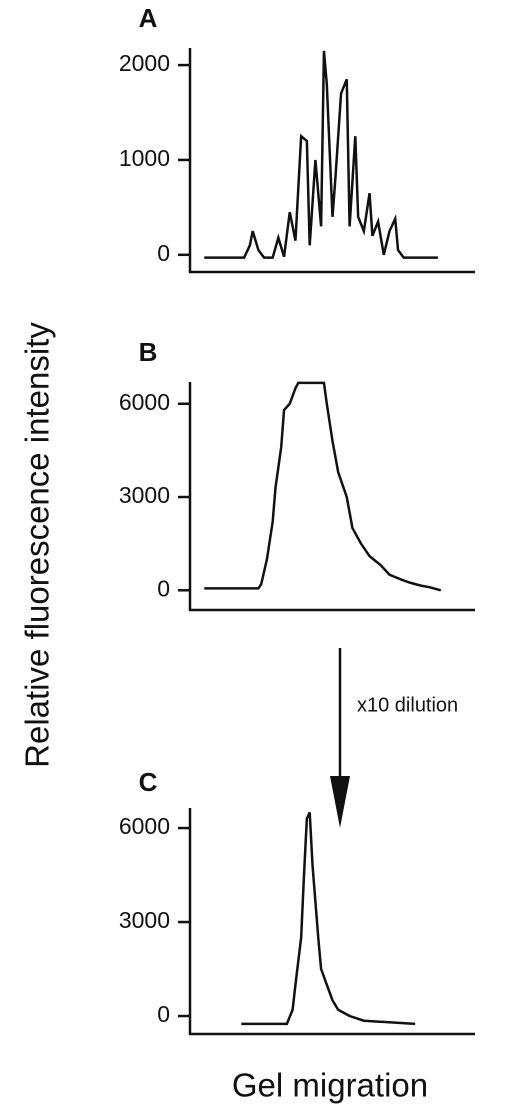  I want to click on arrow-head, so click(340, 802).